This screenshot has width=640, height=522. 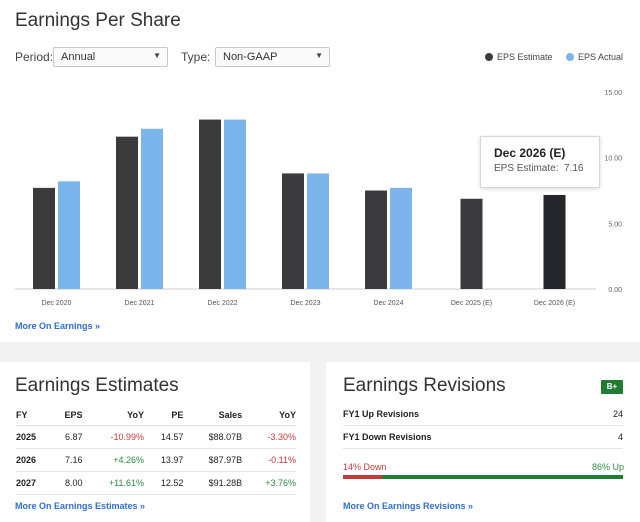 I want to click on cell-eps: 8.00, so click(x=67, y=483).